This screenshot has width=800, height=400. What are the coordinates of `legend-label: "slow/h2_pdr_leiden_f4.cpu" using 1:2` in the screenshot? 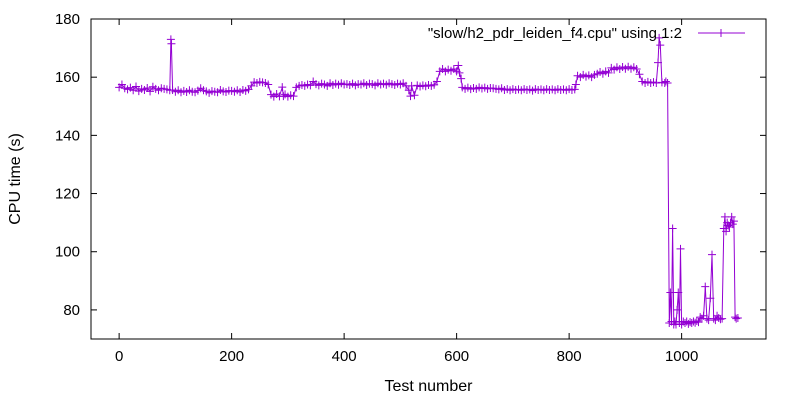 It's located at (555, 33).